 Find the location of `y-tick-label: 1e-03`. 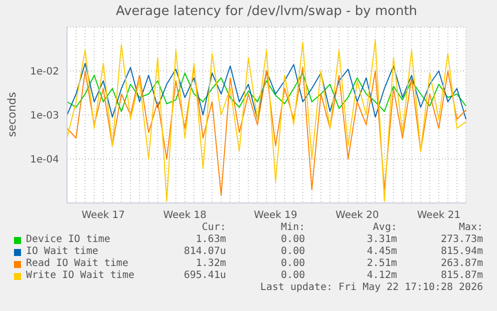

y-tick-label: 1e-03 is located at coordinates (44, 116).